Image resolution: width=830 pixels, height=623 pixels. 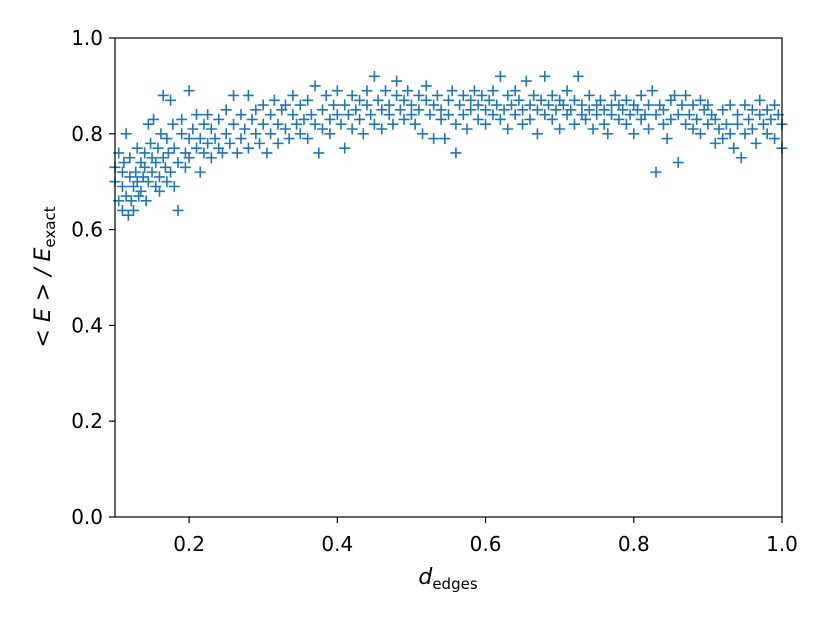 What do you see at coordinates (87, 38) in the screenshot?
I see `y-tick-label: 1.0` at bounding box center [87, 38].